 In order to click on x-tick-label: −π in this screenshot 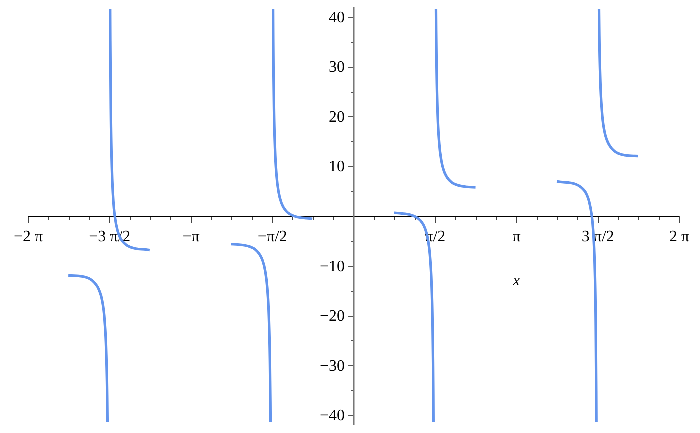, I will do `click(191, 237)`.